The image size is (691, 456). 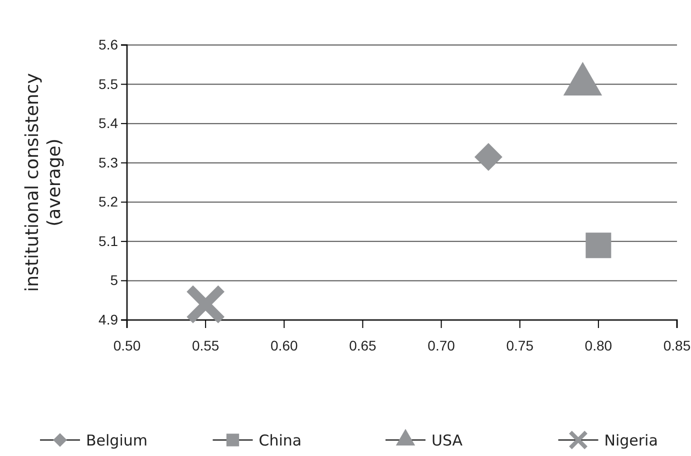 I want to click on y-tick-label: 5, so click(x=114, y=280).